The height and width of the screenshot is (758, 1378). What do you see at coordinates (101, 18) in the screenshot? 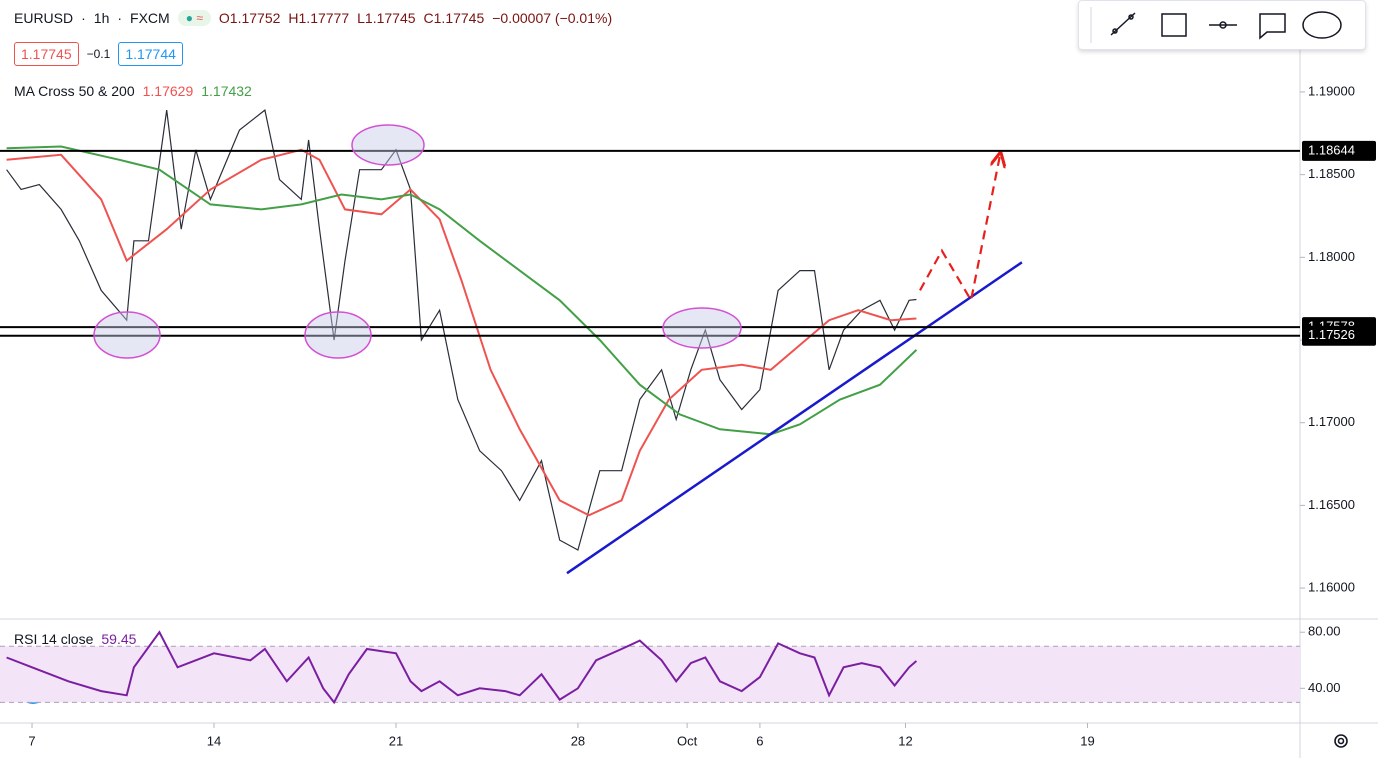
I see `interval: 1h` at bounding box center [101, 18].